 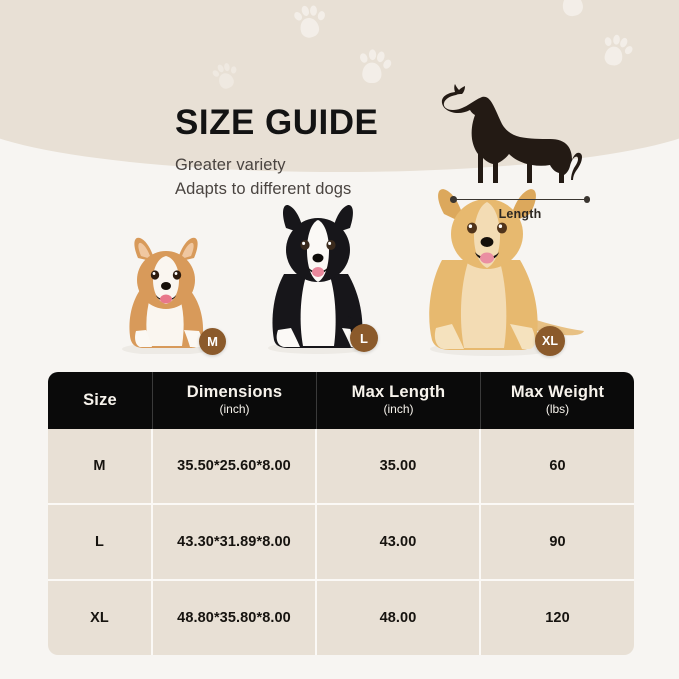 I want to click on cell-size: L, so click(x=100, y=543).